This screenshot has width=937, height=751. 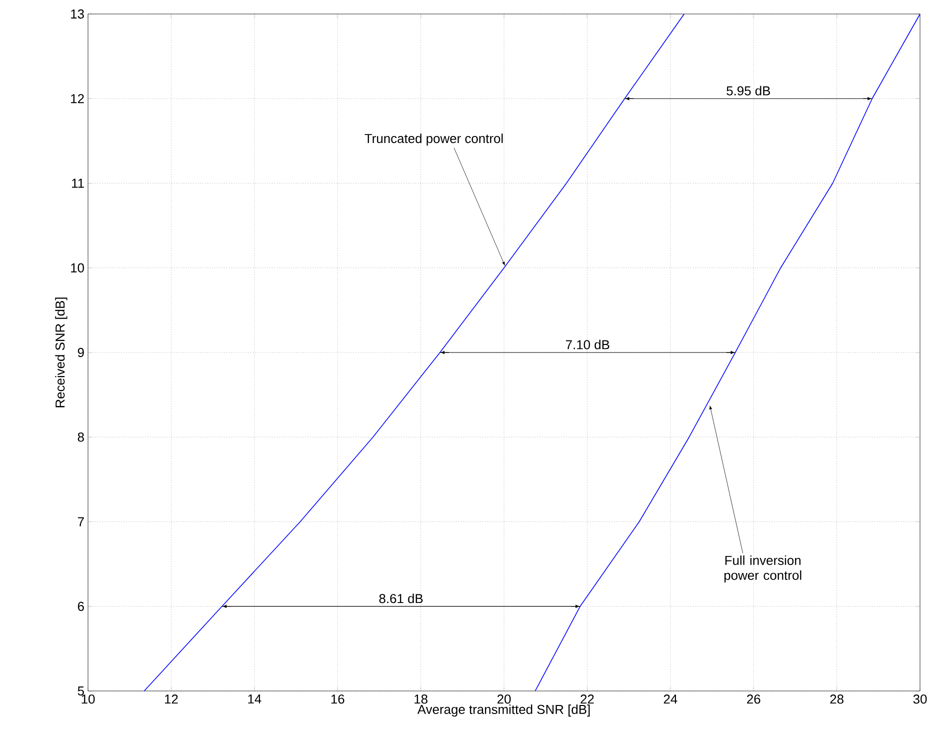 What do you see at coordinates (748, 91) in the screenshot?
I see `annotation: 5.95 dB` at bounding box center [748, 91].